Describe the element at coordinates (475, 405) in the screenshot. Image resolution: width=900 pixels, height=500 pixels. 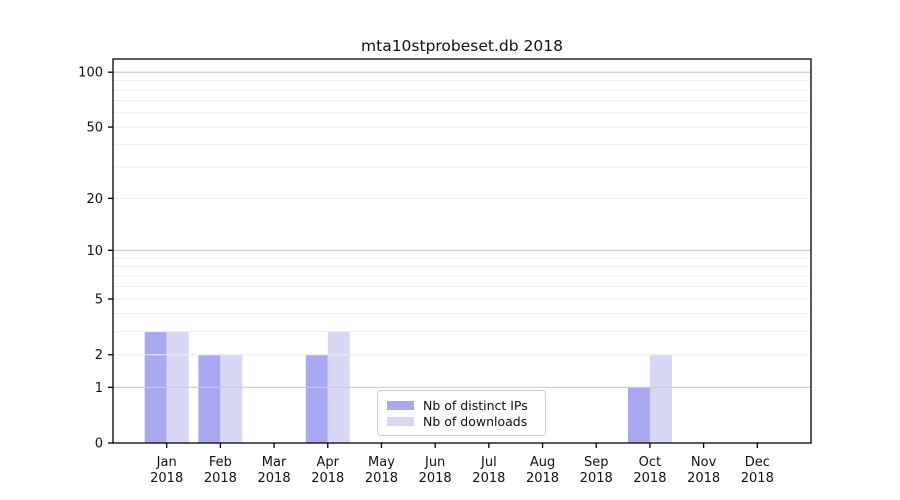
I see `legend-label-distinct-ips: Nb of distinct IPs` at that location.